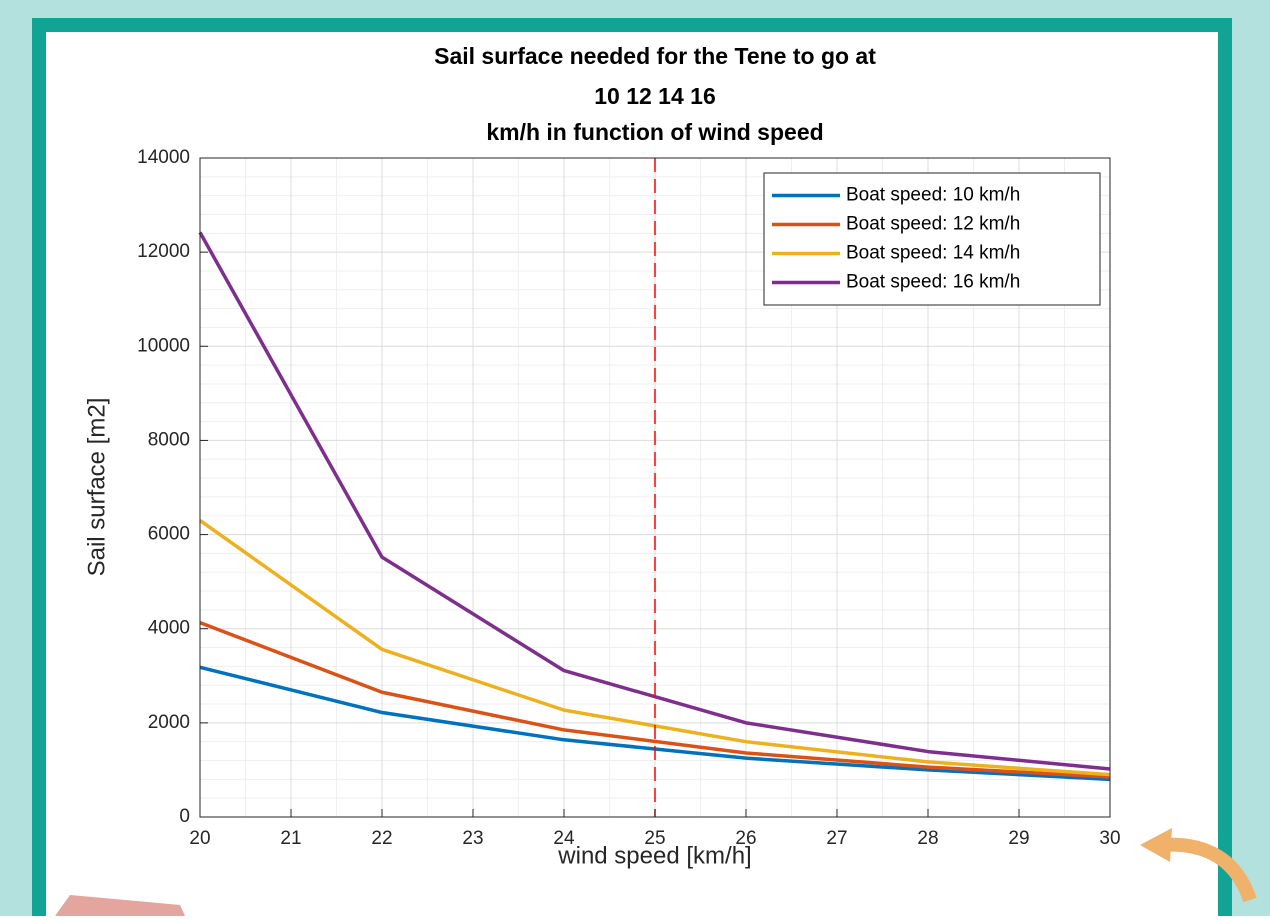 The width and height of the screenshot is (1270, 921). What do you see at coordinates (836, 838) in the screenshot?
I see `x-tick-label: 27` at bounding box center [836, 838].